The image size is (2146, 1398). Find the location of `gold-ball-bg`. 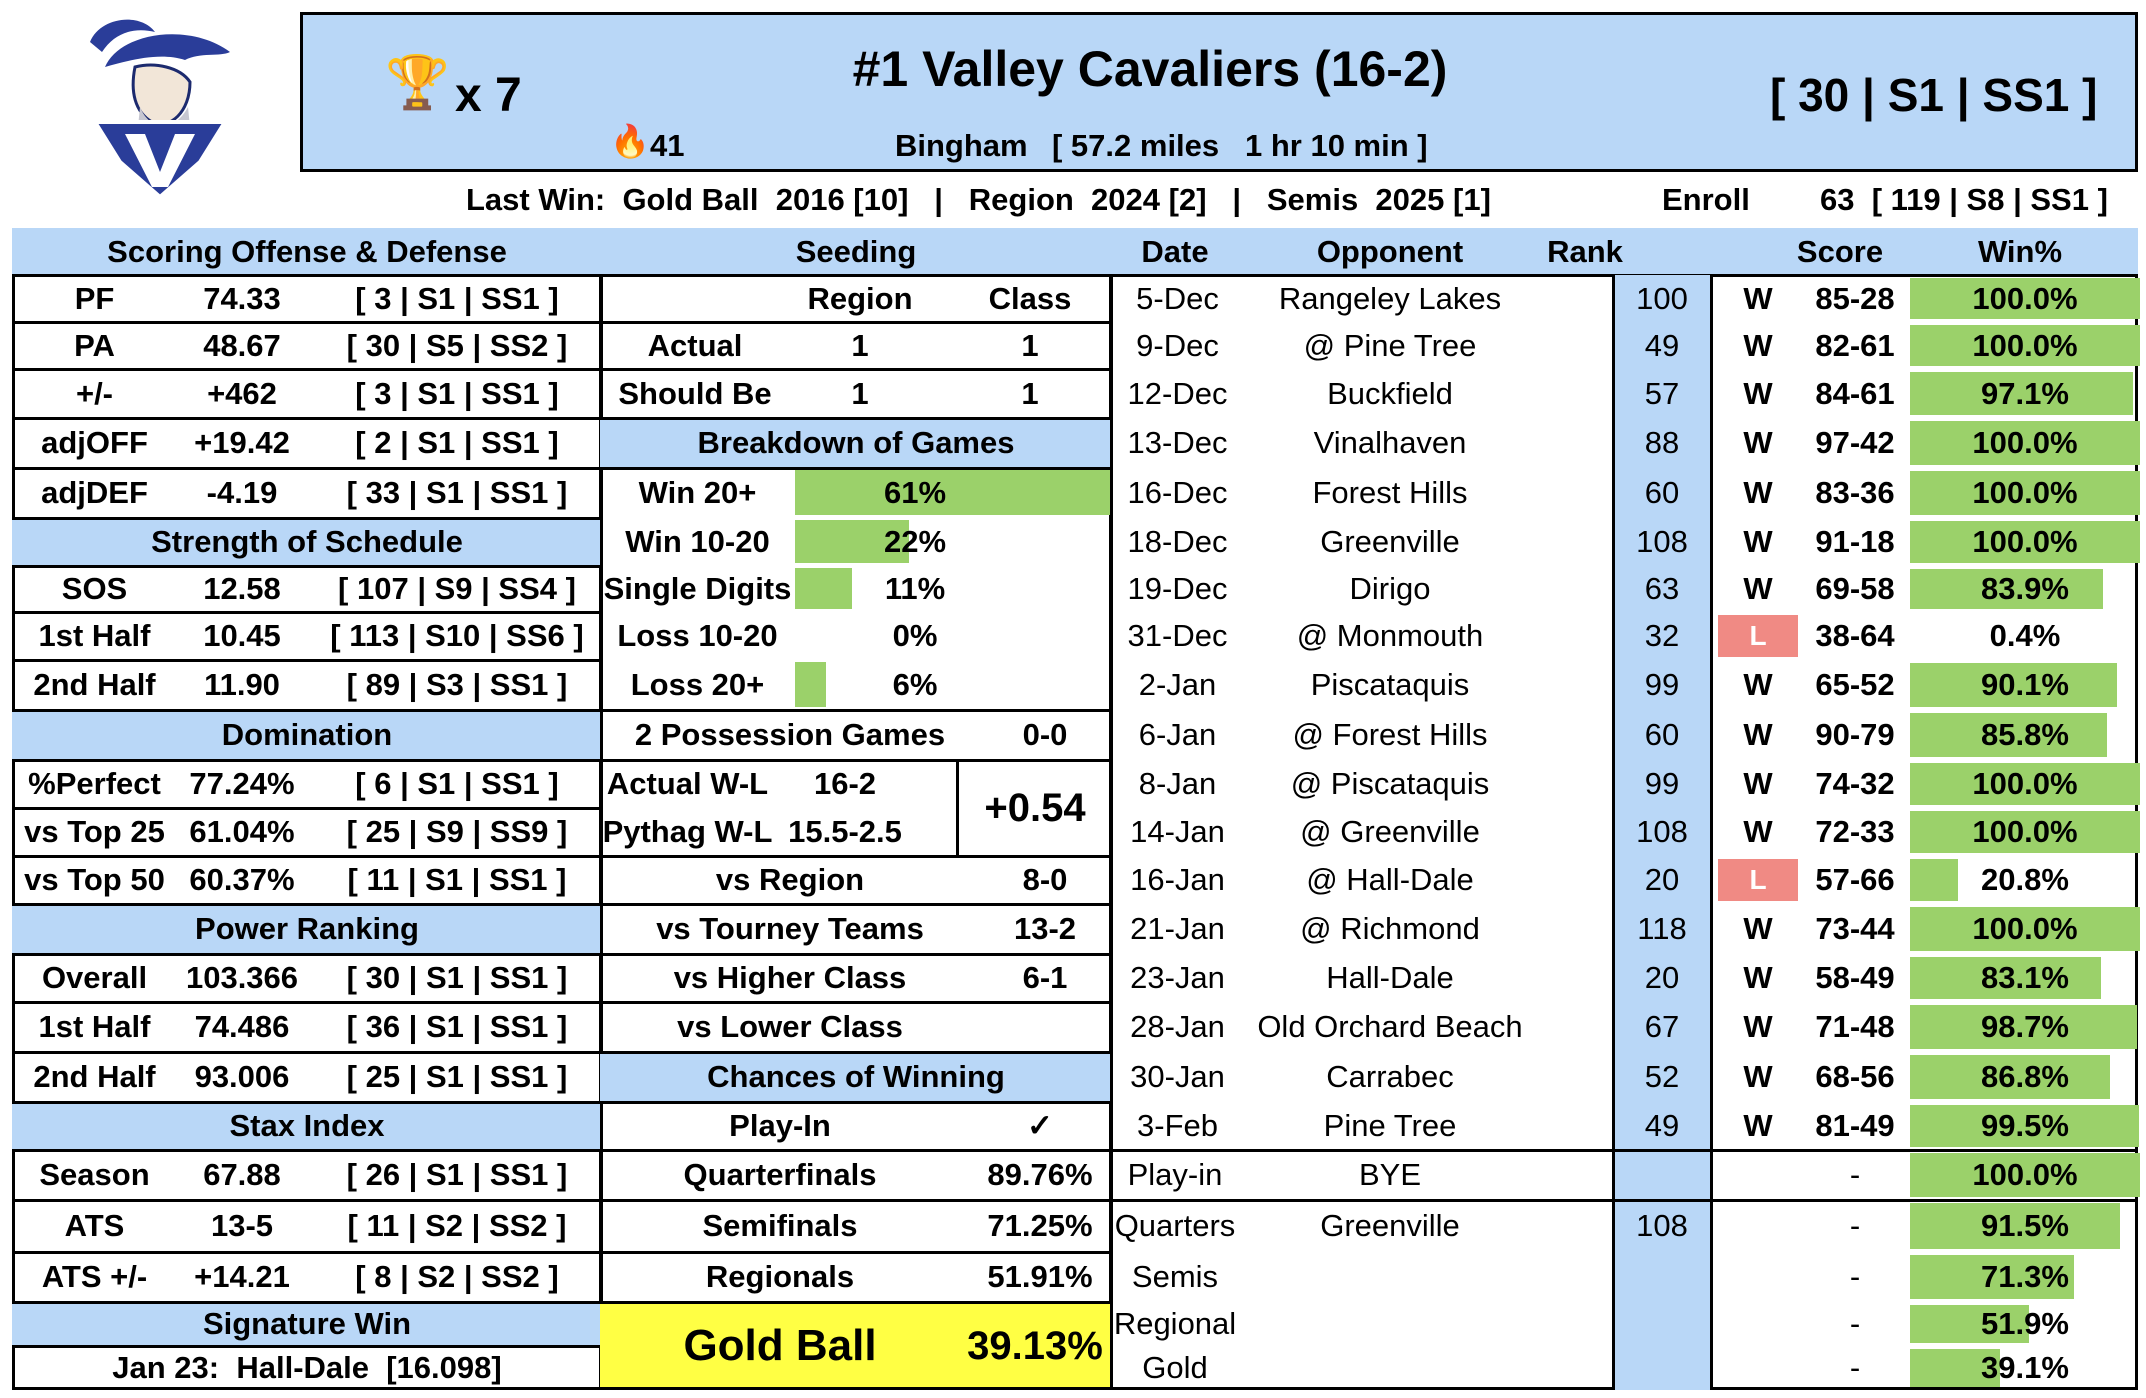

gold-ball-bg is located at coordinates (856, 1346).